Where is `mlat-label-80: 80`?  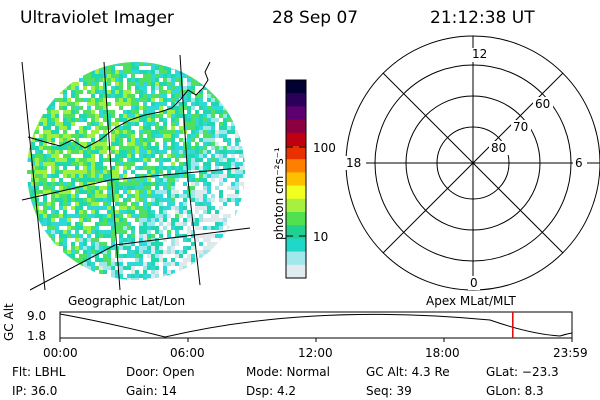 mlat-label-80: 80 is located at coordinates (499, 148).